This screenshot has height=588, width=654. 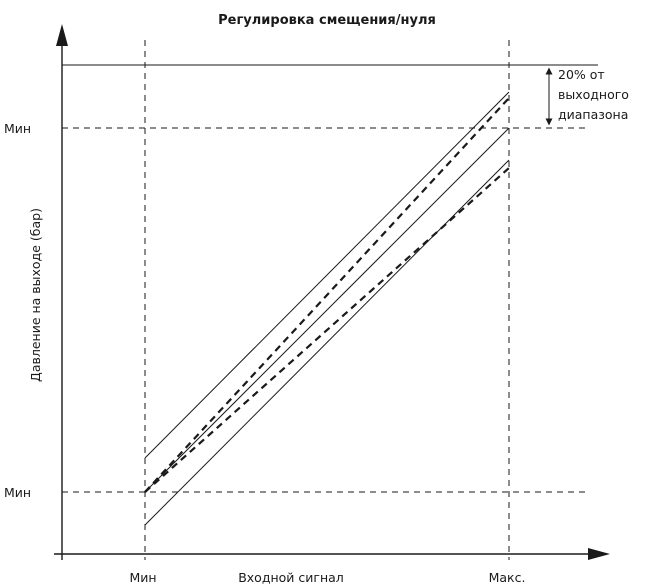 What do you see at coordinates (17, 492) in the screenshot?
I see `y-tick-bottom-min: Мин` at bounding box center [17, 492].